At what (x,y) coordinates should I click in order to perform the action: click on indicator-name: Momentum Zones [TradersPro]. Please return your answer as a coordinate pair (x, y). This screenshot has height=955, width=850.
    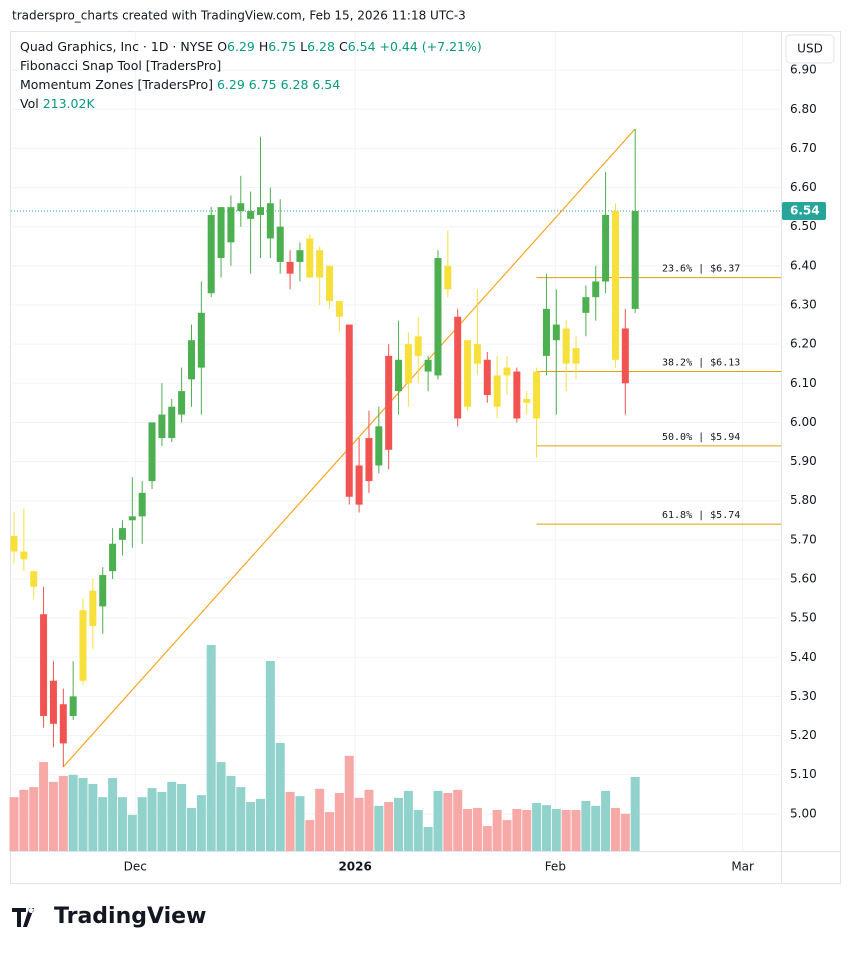
    Looking at the image, I should click on (116, 84).